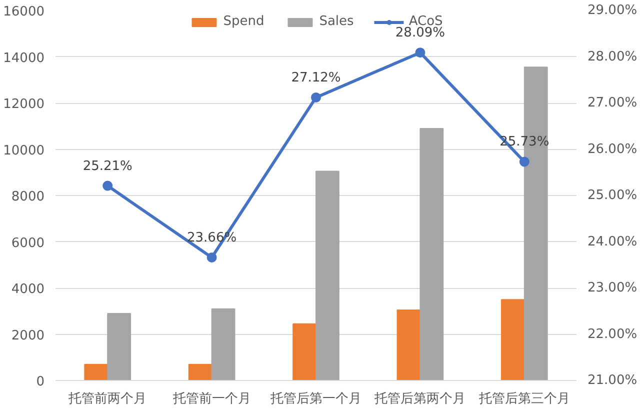 This screenshot has width=640, height=409. What do you see at coordinates (420, 33) in the screenshot?
I see `data-label: 28.09%` at bounding box center [420, 33].